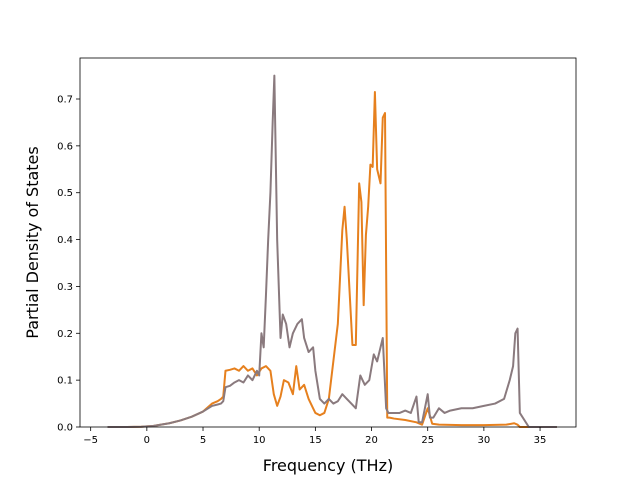 Image resolution: width=640 pixels, height=480 pixels. What do you see at coordinates (259, 440) in the screenshot?
I see `x-tick-label: 10` at bounding box center [259, 440].